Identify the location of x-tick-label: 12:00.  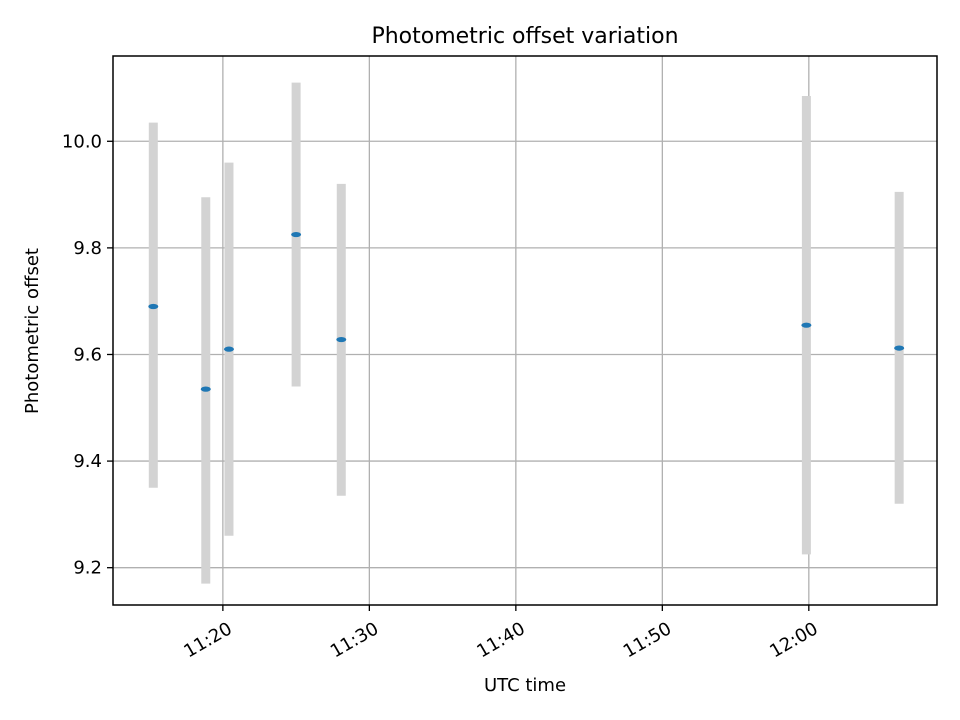
(793, 640).